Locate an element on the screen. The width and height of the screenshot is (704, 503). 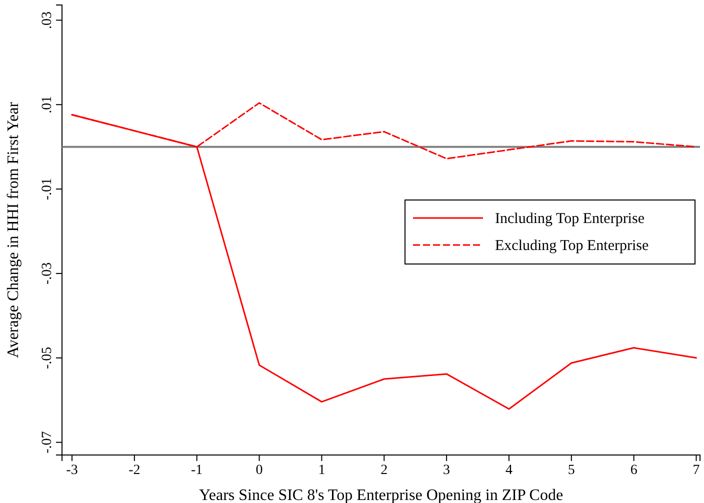
x-tick-label: -1 is located at coordinates (197, 470).